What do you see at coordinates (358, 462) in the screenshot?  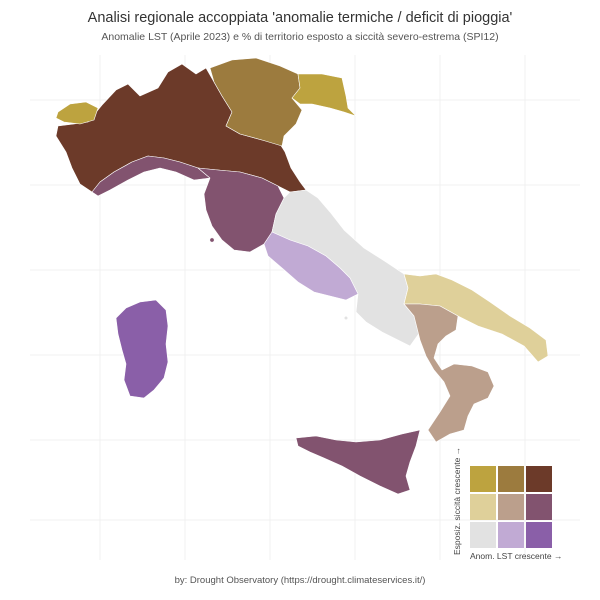 I see `region-sicilia` at bounding box center [358, 462].